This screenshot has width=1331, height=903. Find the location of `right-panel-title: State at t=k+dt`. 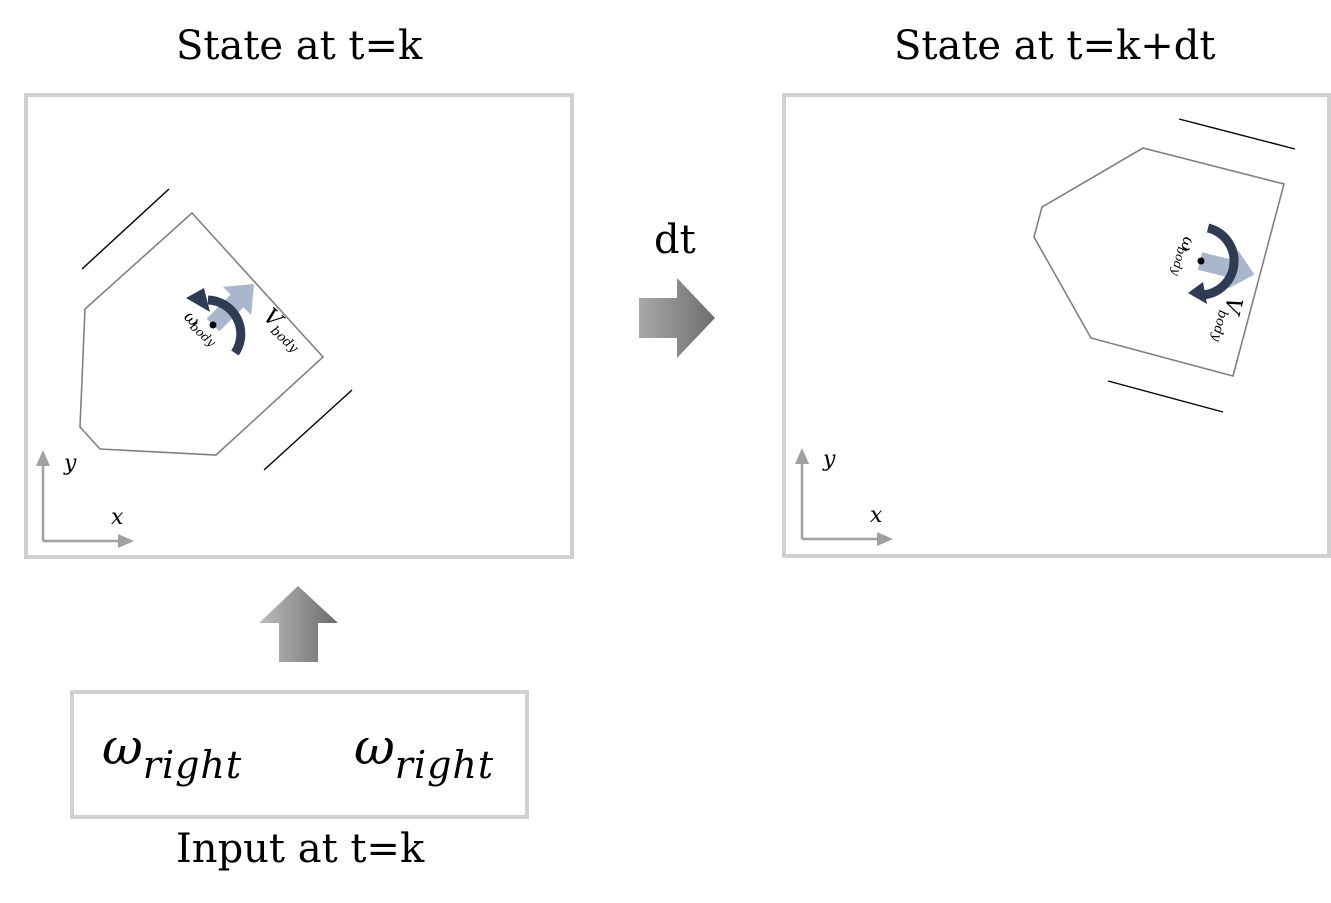

right-panel-title: State at t=k+dt is located at coordinates (1055, 46).